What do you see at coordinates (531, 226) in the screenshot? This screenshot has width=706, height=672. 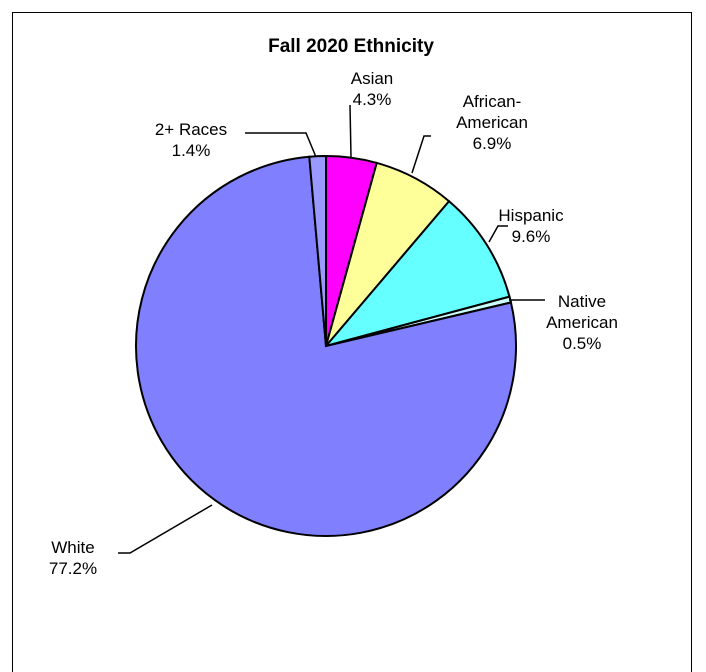 I see `slice-label: Hispanic 9.6%` at bounding box center [531, 226].